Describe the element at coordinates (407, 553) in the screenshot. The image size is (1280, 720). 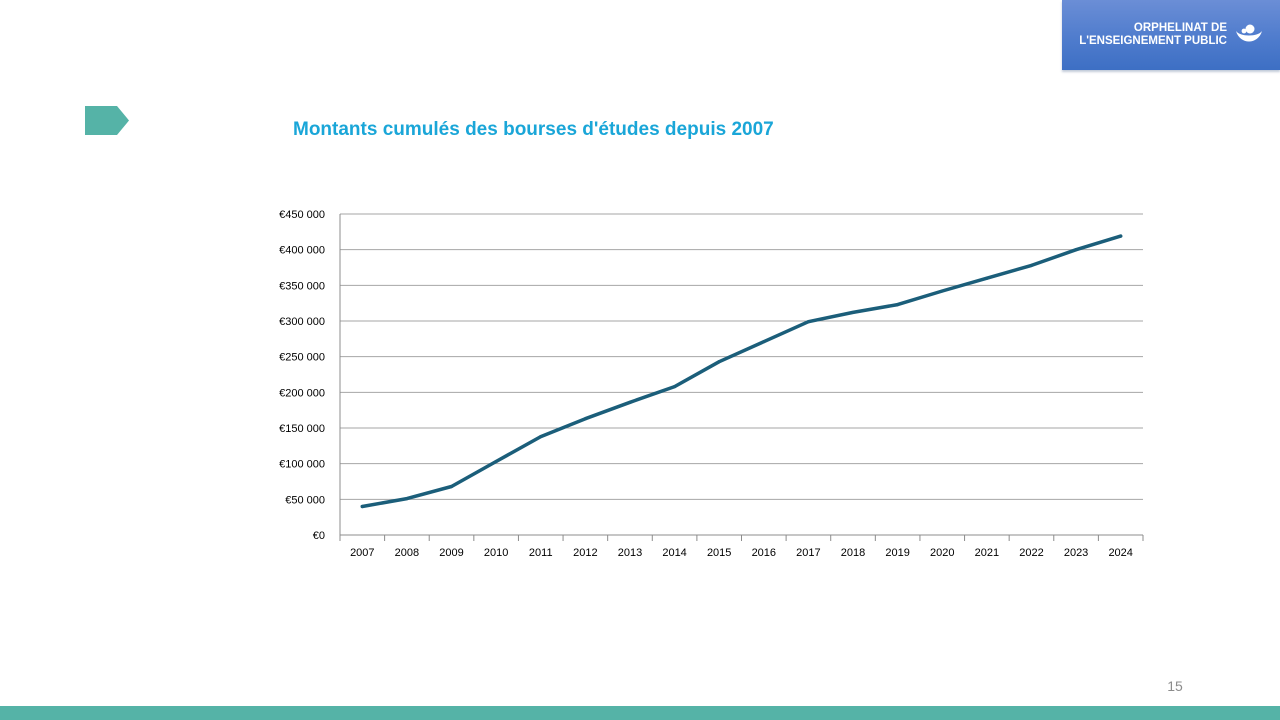
I see `x-tick-label: 2008` at that location.